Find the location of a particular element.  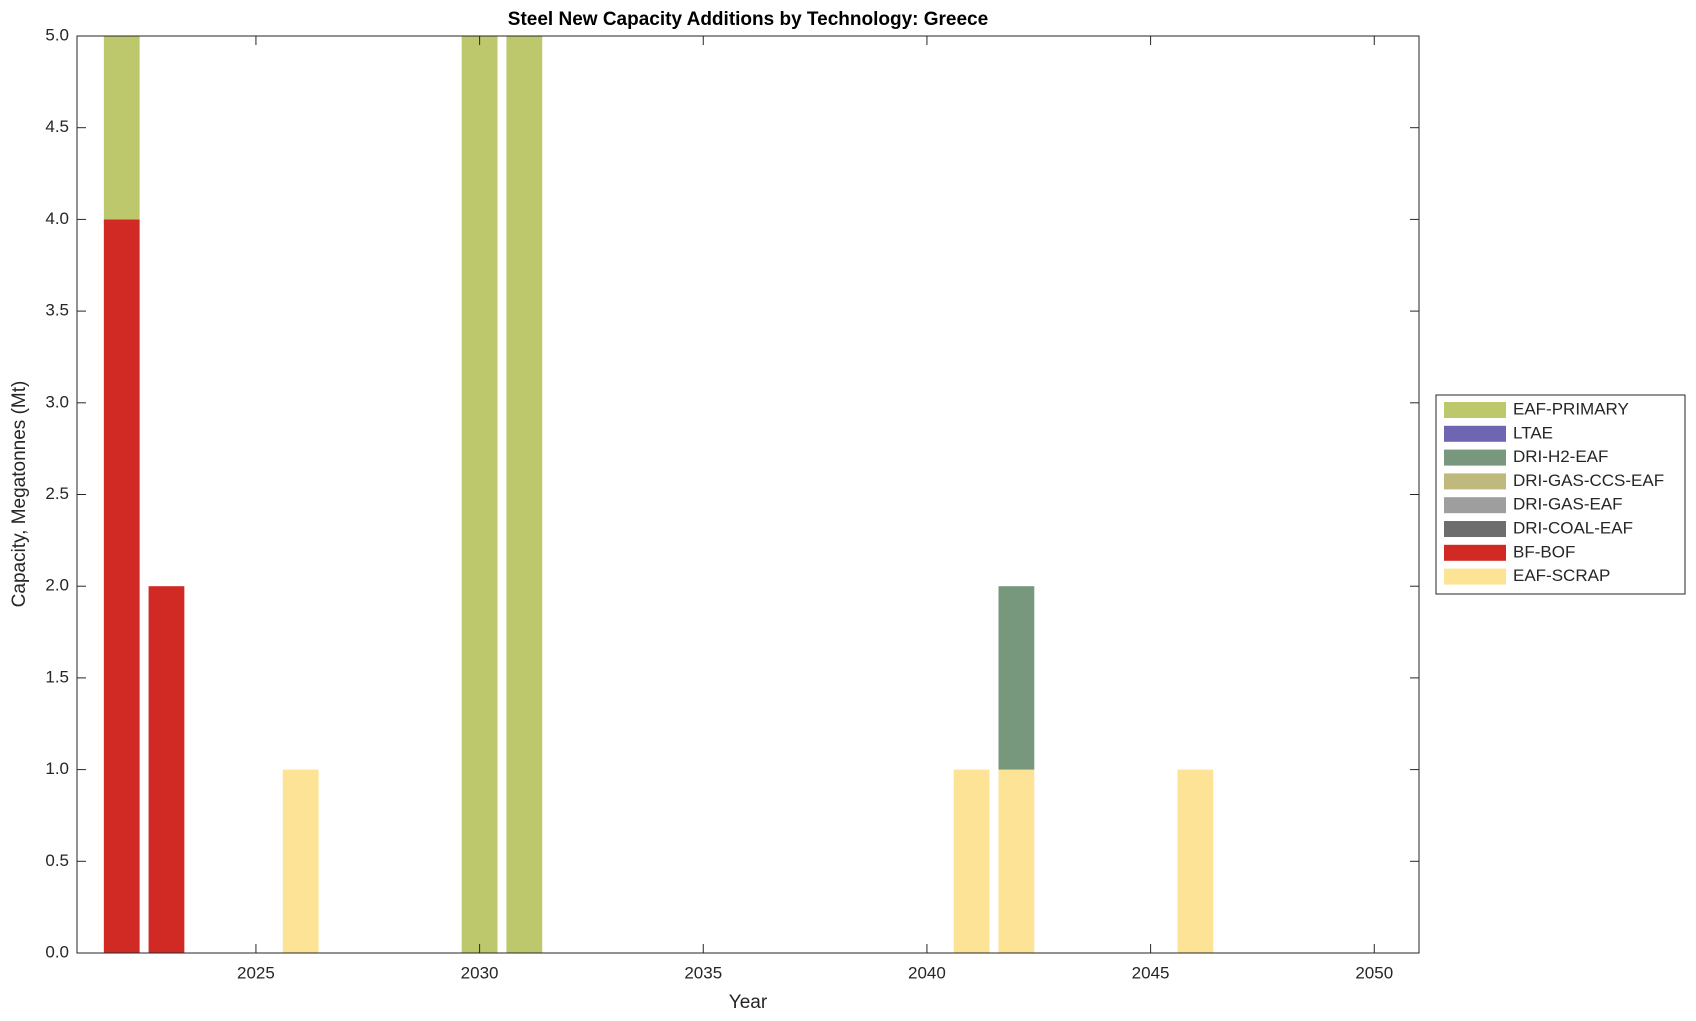

y-tick-label: 1.0 is located at coordinates (57, 768).